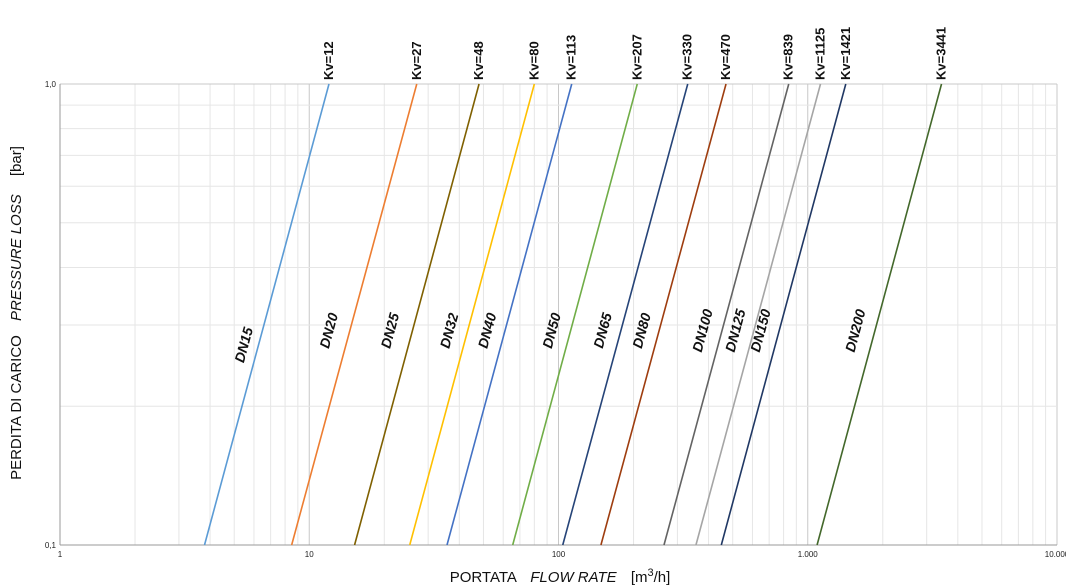  What do you see at coordinates (478, 60) in the screenshot?
I see `kv-label-dn25: Kv=48` at bounding box center [478, 60].